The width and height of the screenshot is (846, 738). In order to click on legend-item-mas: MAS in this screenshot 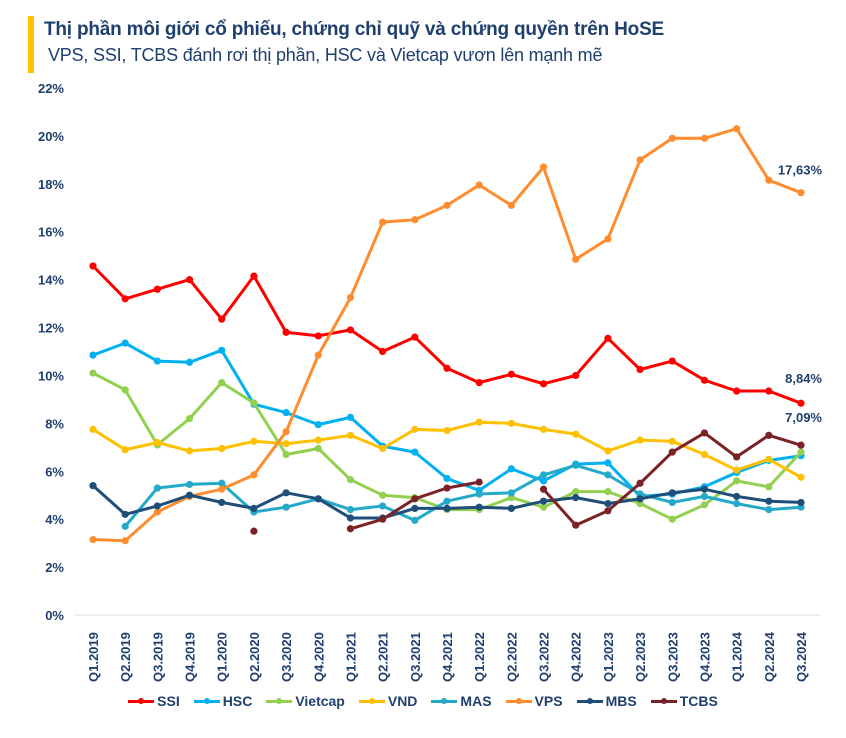, I will do `click(461, 701)`.